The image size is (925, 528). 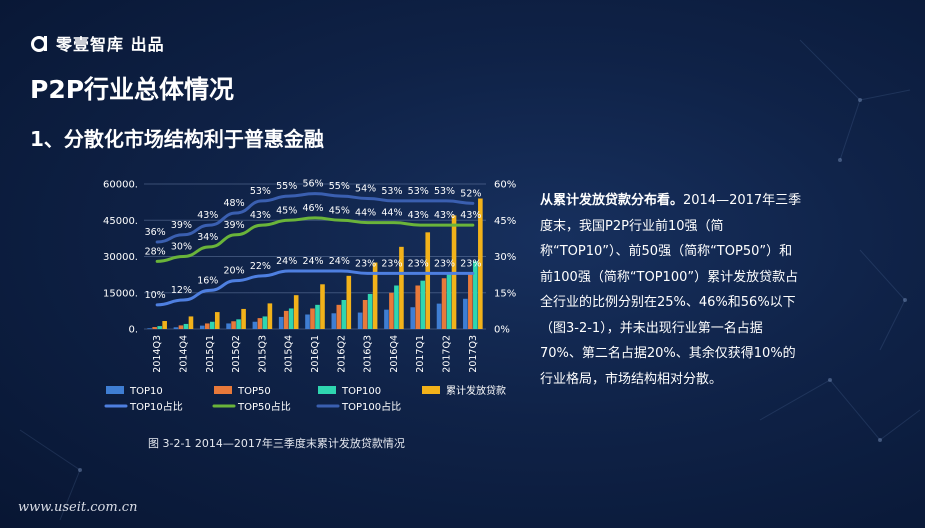 I want to click on data-label: 22%, so click(x=260, y=266).